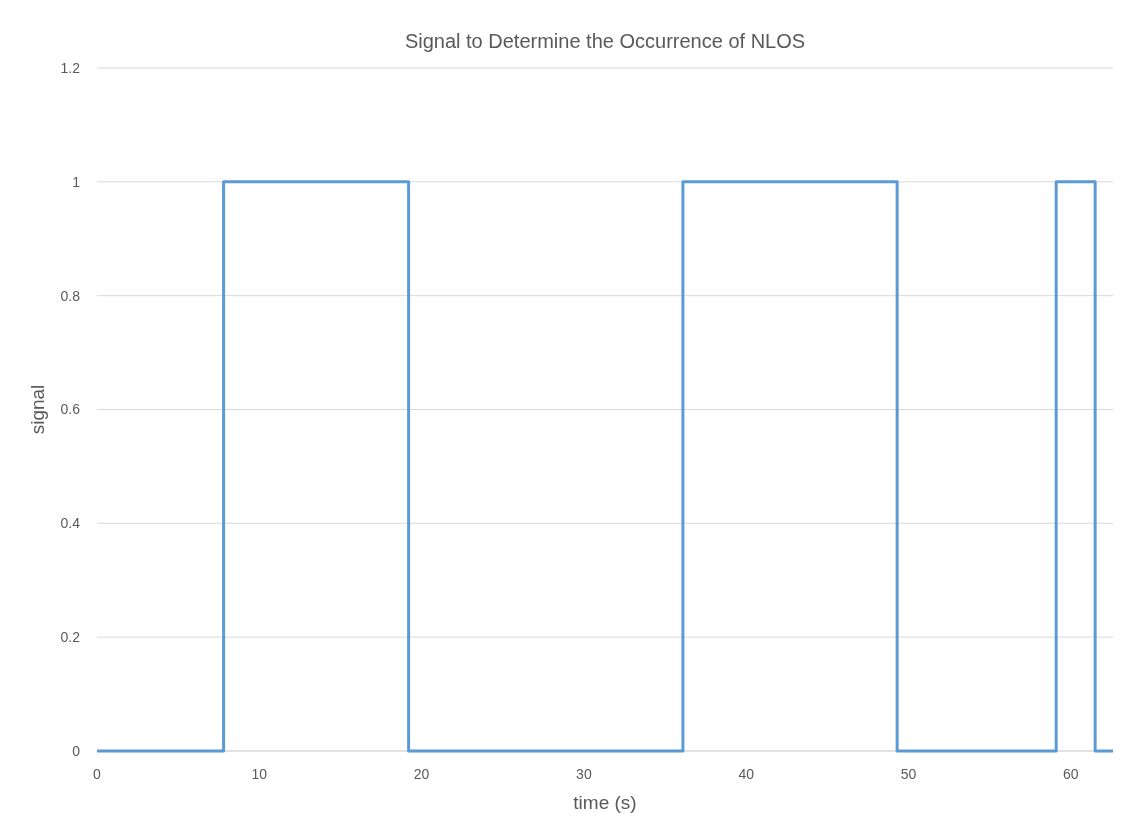 Image resolution: width=1136 pixels, height=833 pixels. Describe the element at coordinates (259, 774) in the screenshot. I see `x-tick-label: 10` at that location.